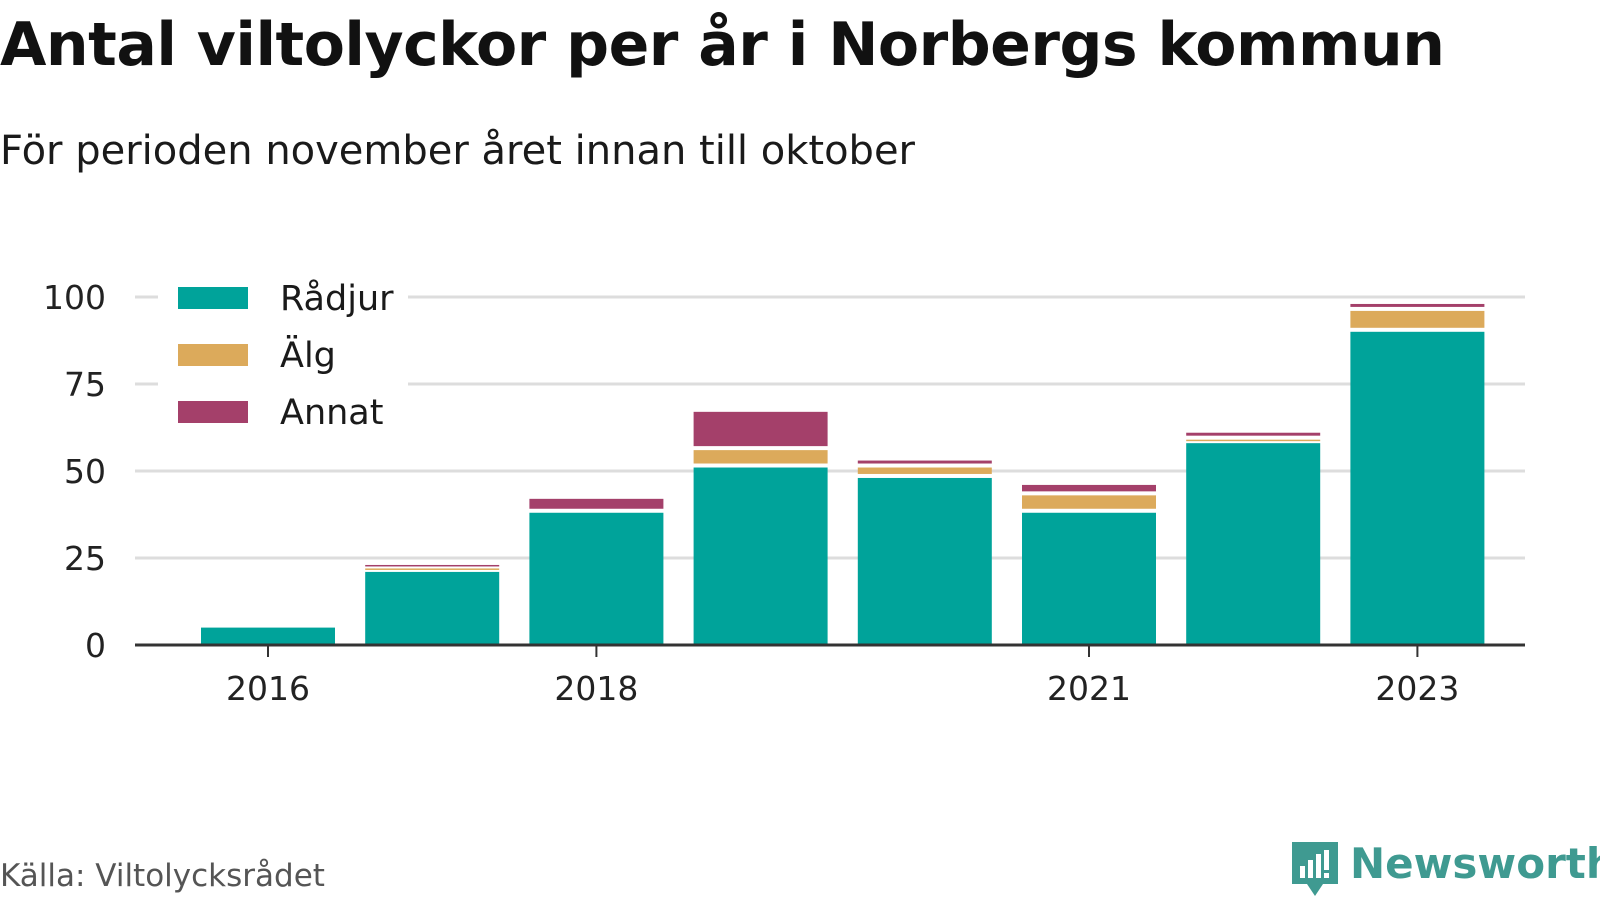 Image resolution: width=1600 pixels, height=900 pixels. What do you see at coordinates (760, 556) in the screenshot?
I see `bar-segment-r-djur-2019` at bounding box center [760, 556].